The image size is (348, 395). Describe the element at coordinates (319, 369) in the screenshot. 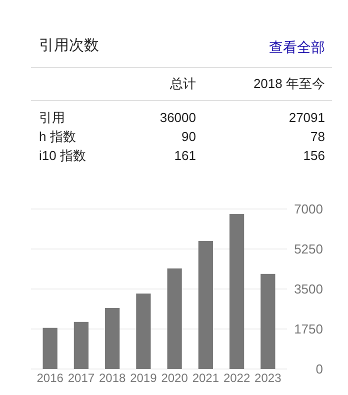

I see `y-tick-label: 0` at that location.